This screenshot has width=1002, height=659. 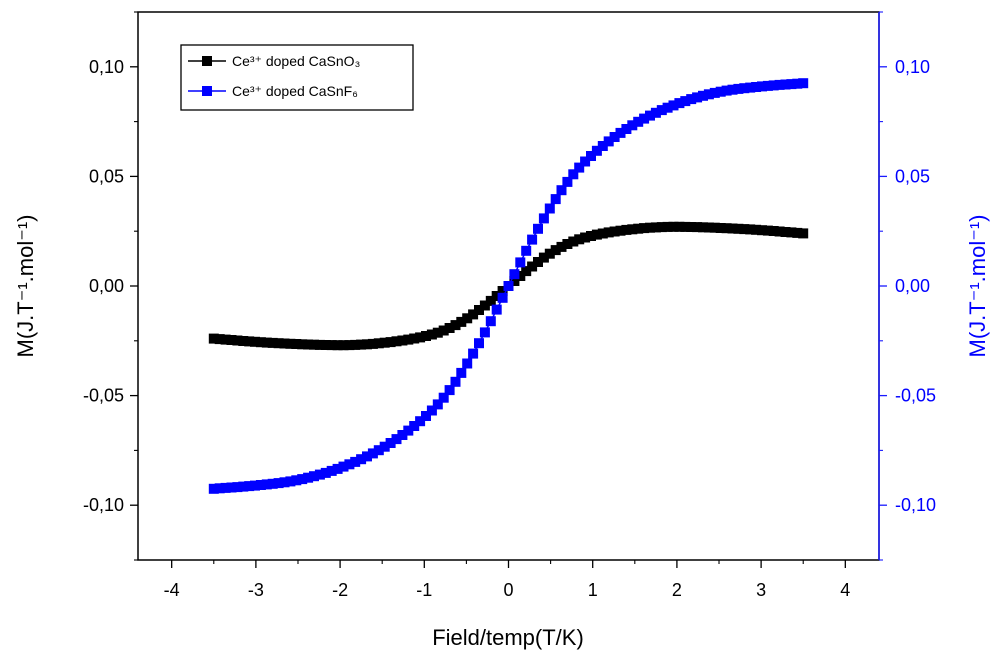 I want to click on legend-marker-casnf6, so click(x=207, y=91).